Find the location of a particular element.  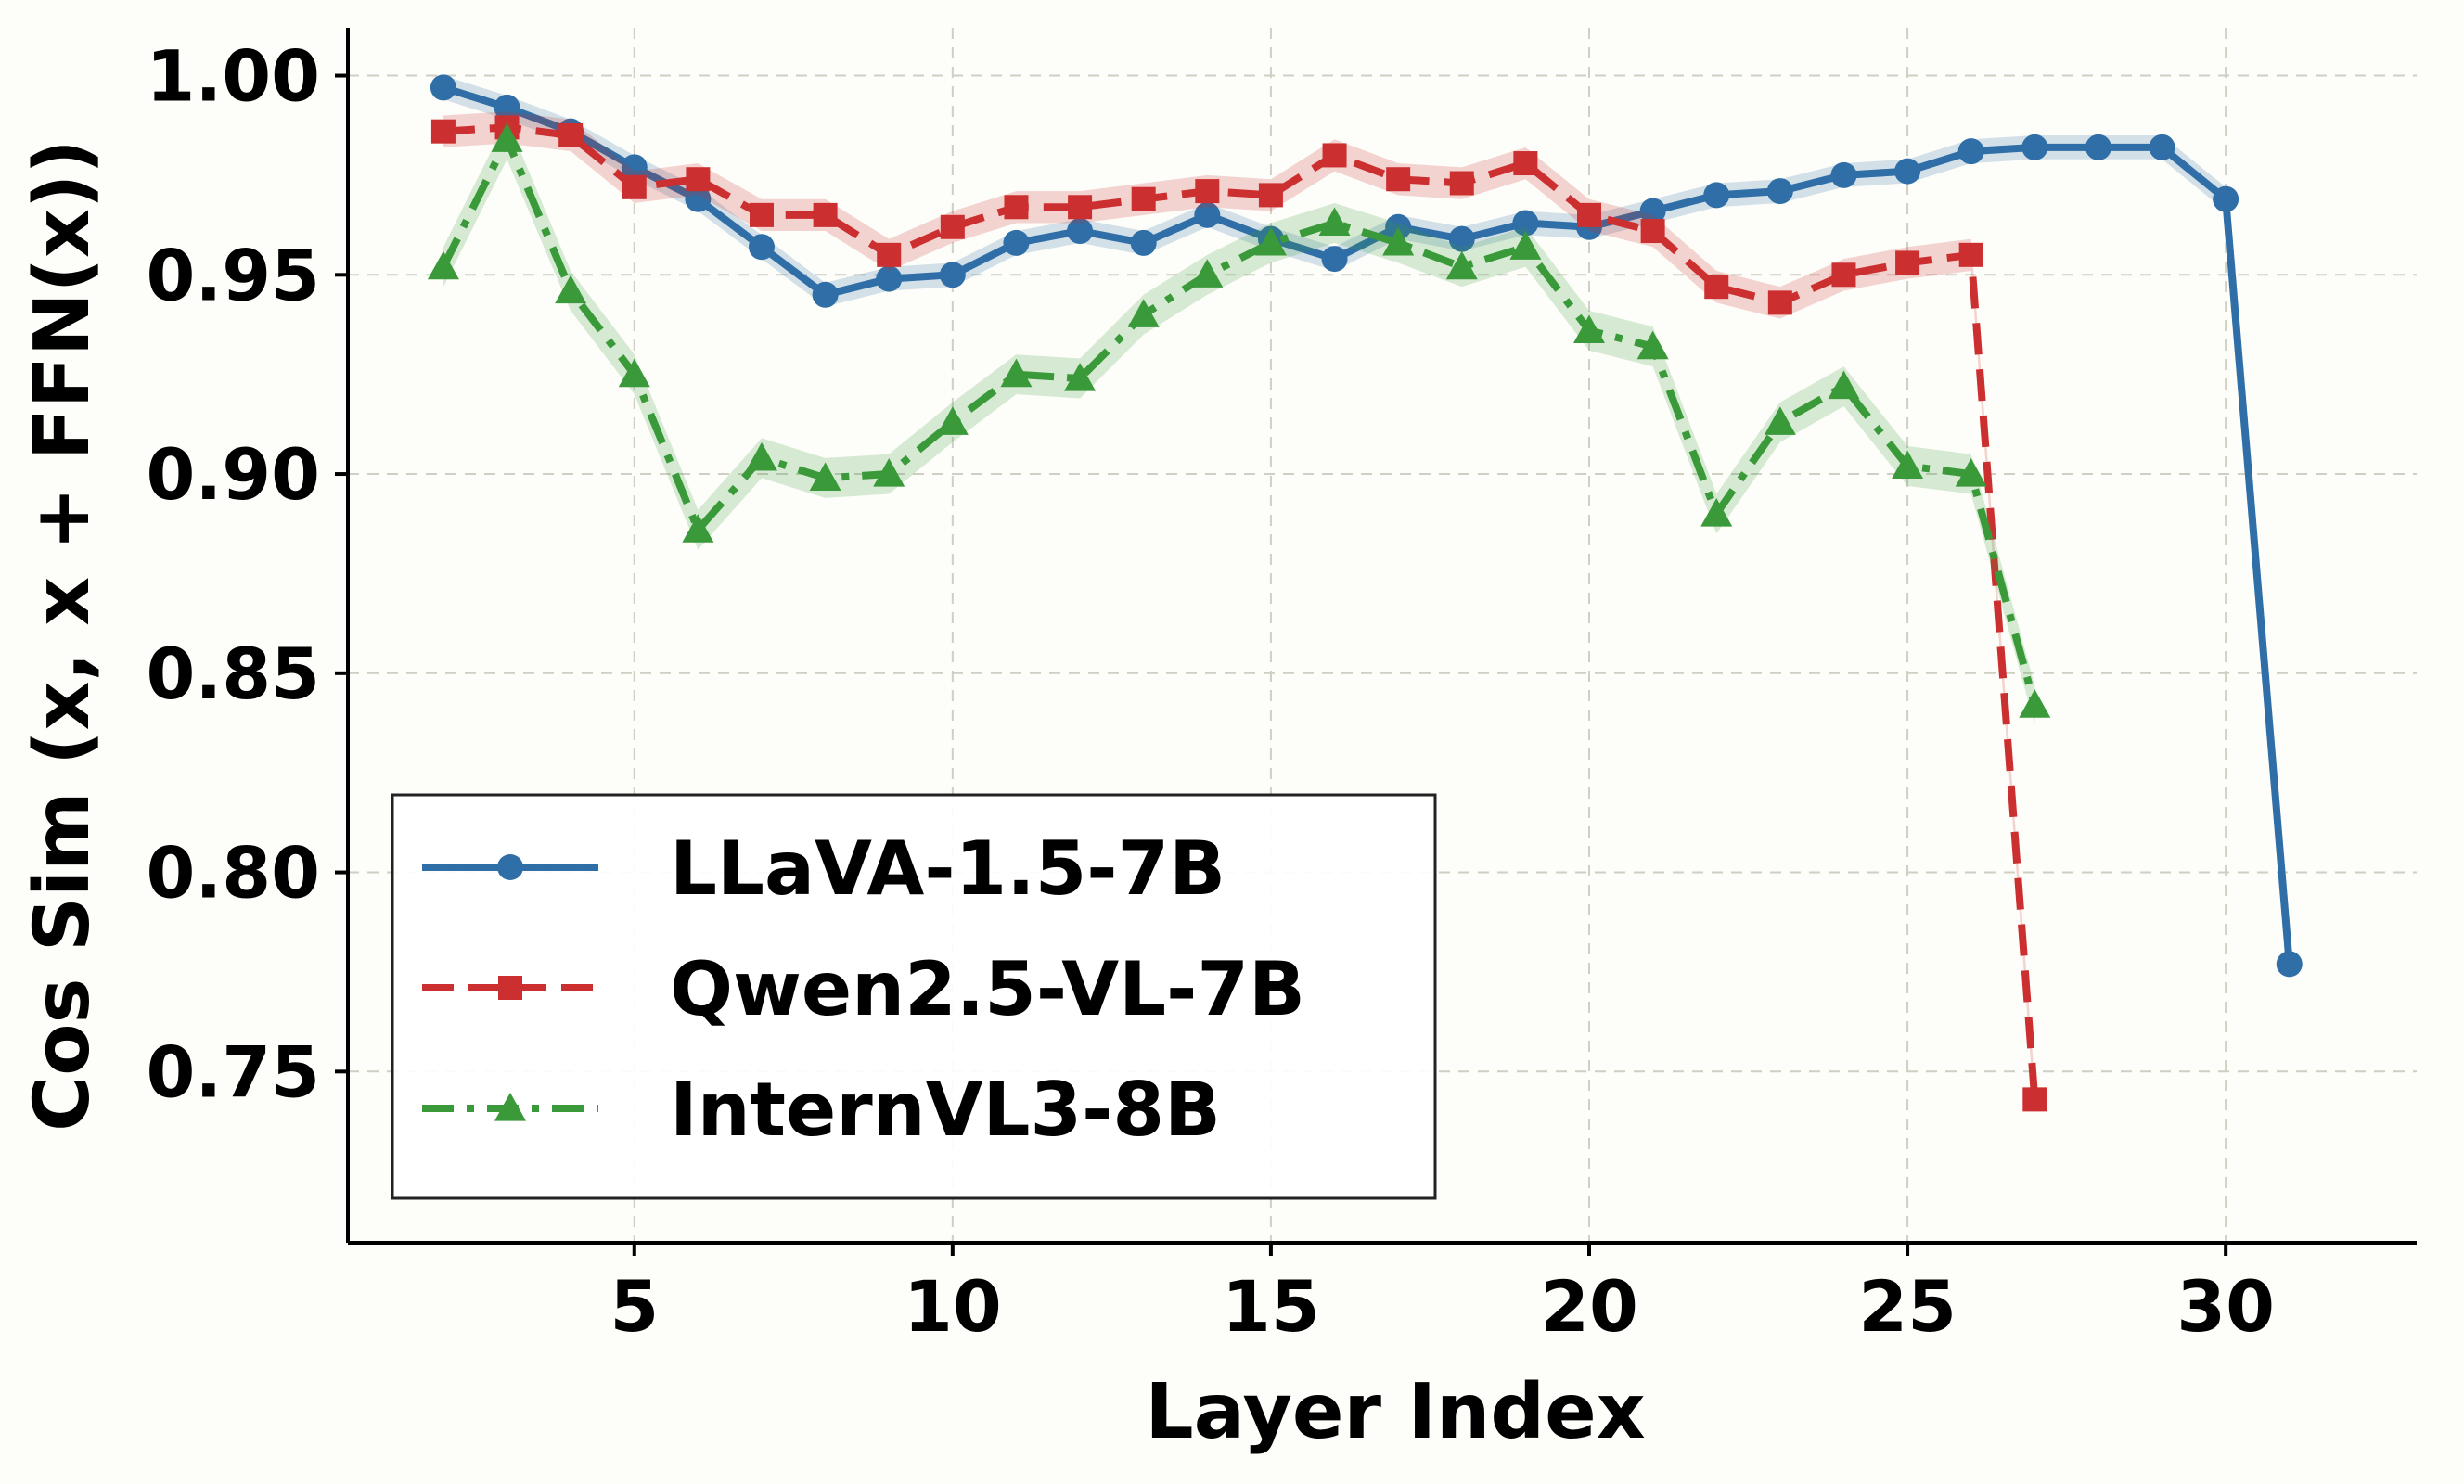

y-tick-label: 0.75 is located at coordinates (233, 1071).